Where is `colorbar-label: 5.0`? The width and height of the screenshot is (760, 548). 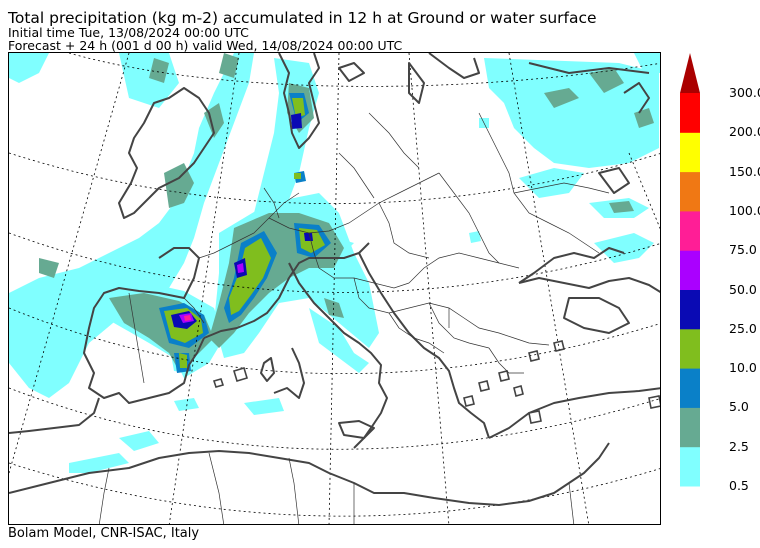
colorbar-label: 5.0 is located at coordinates (739, 407).